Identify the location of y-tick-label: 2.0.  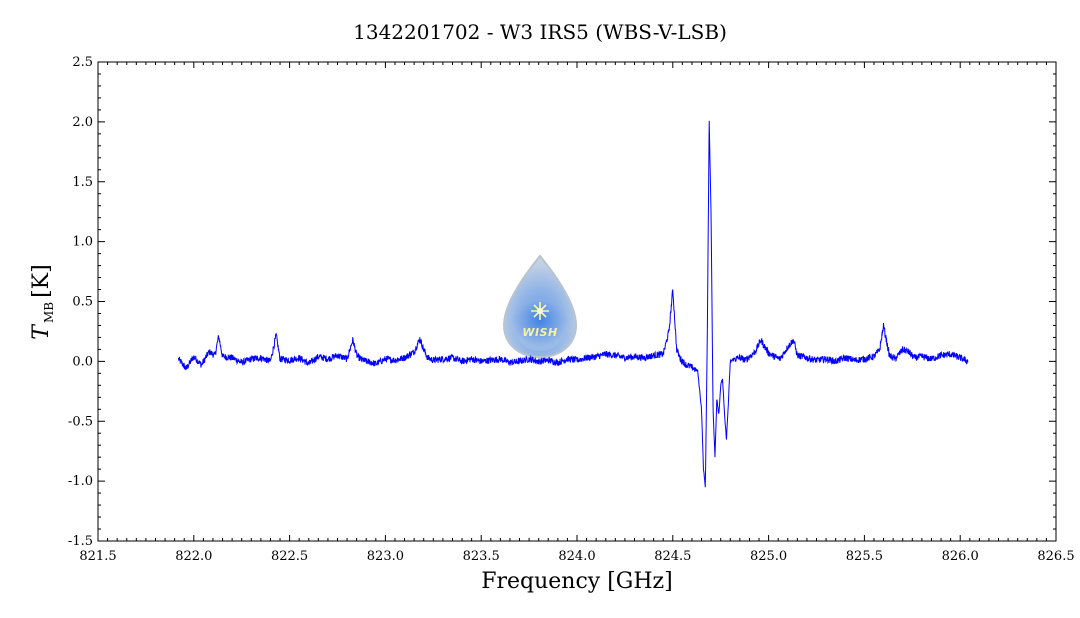
(82, 122).